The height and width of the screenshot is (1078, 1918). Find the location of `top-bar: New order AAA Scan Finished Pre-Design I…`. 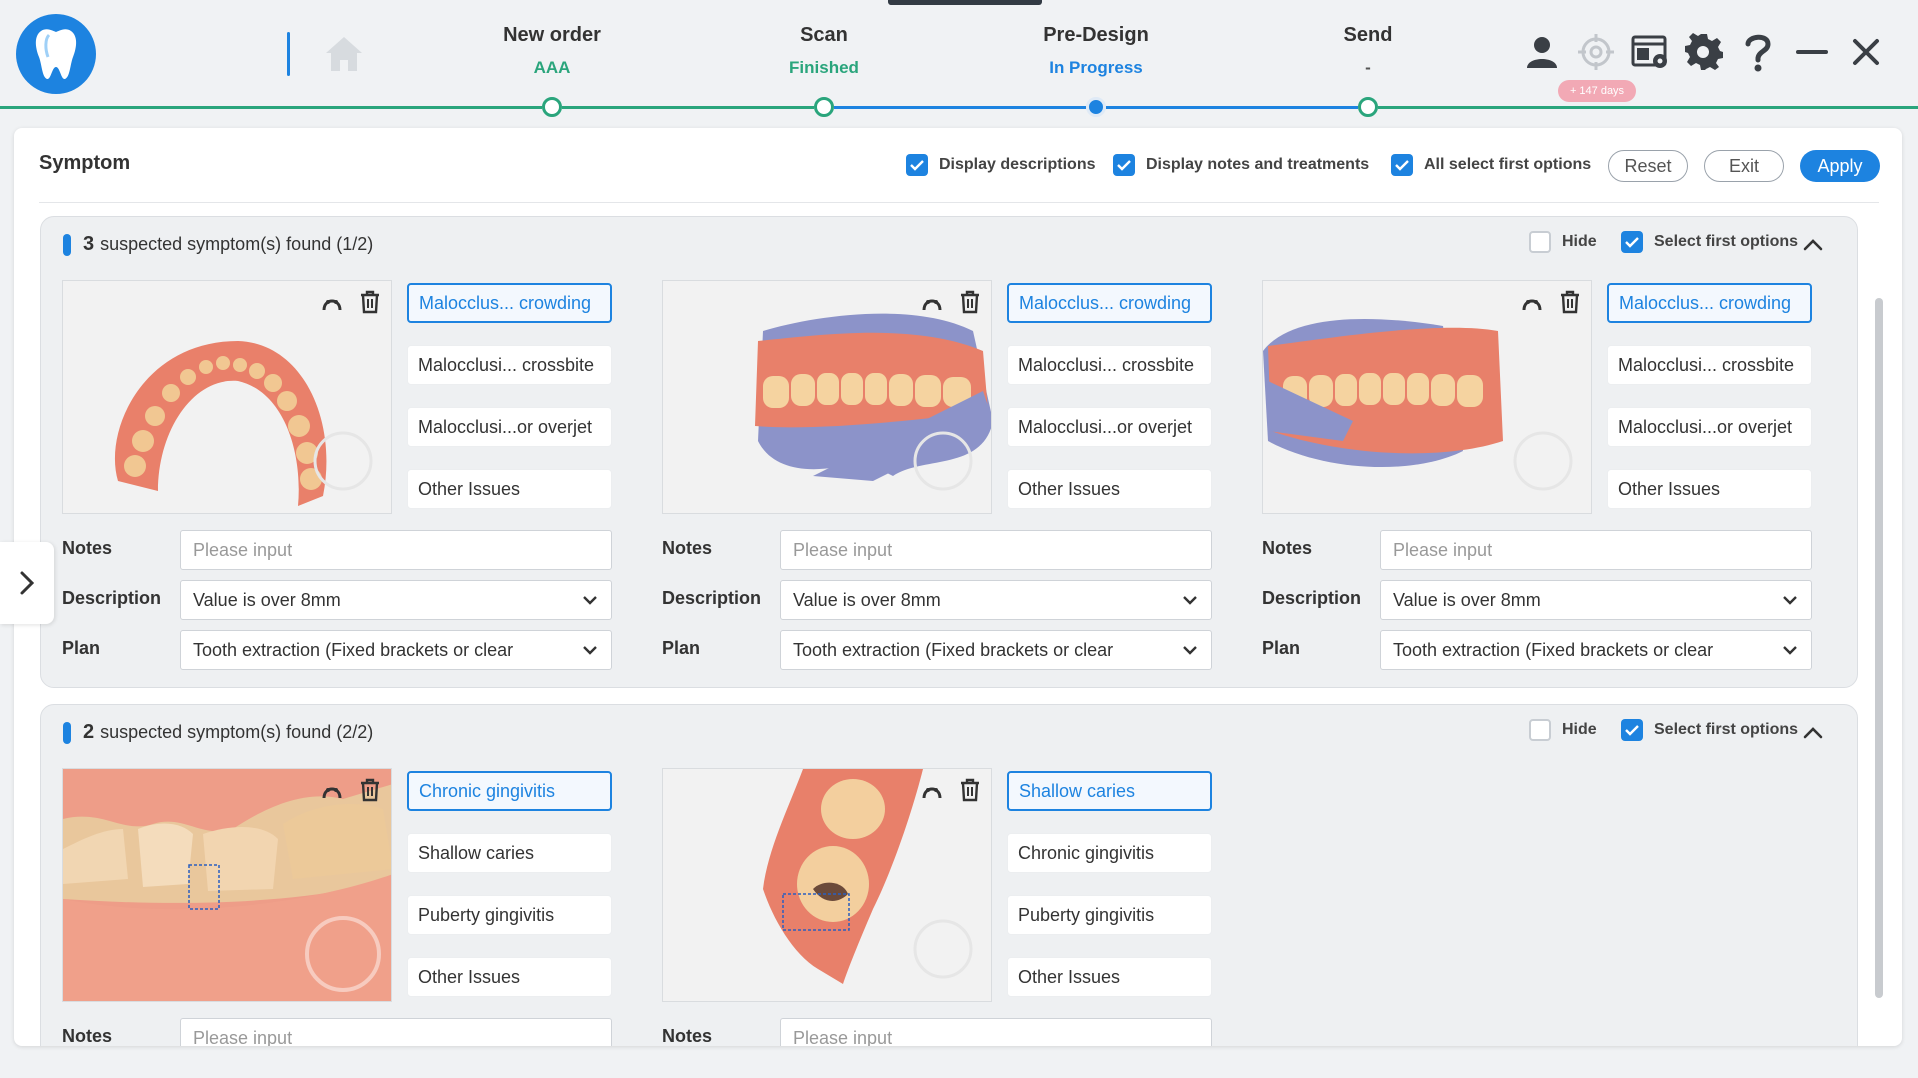

top-bar: New order AAA Scan Finished Pre-Design I… is located at coordinates (959, 58).